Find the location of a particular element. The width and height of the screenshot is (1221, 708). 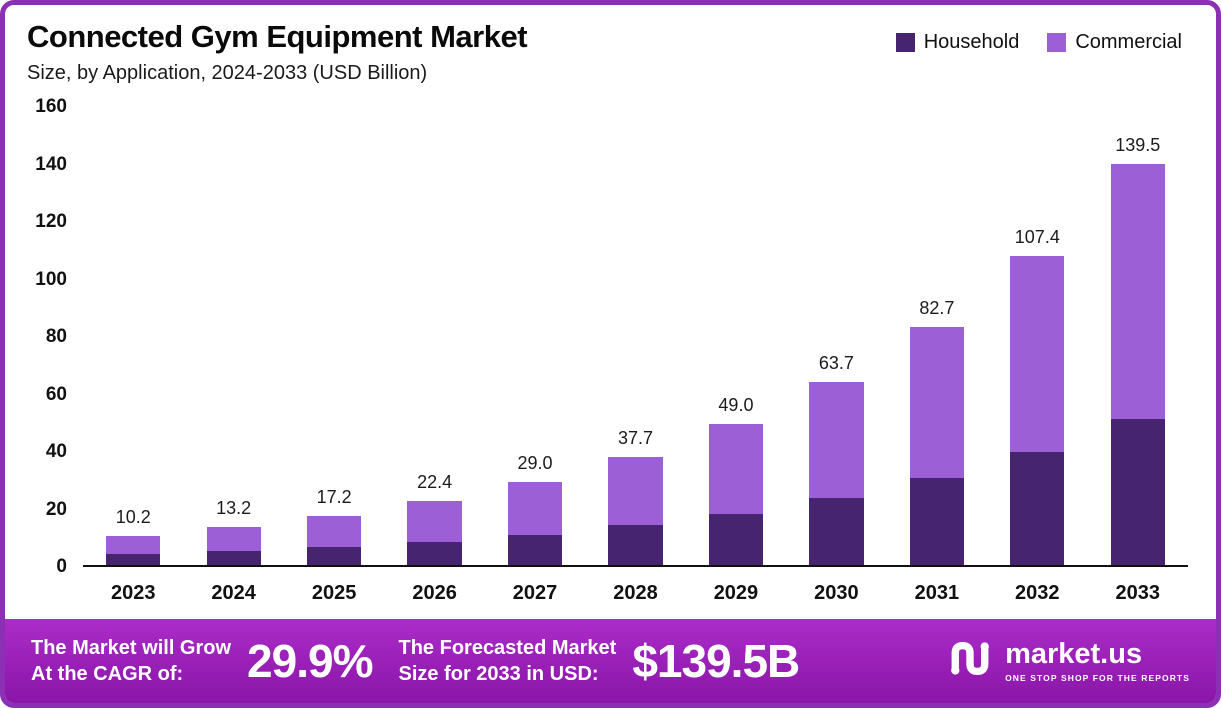

bar-segment-household-2031 is located at coordinates (936, 522).